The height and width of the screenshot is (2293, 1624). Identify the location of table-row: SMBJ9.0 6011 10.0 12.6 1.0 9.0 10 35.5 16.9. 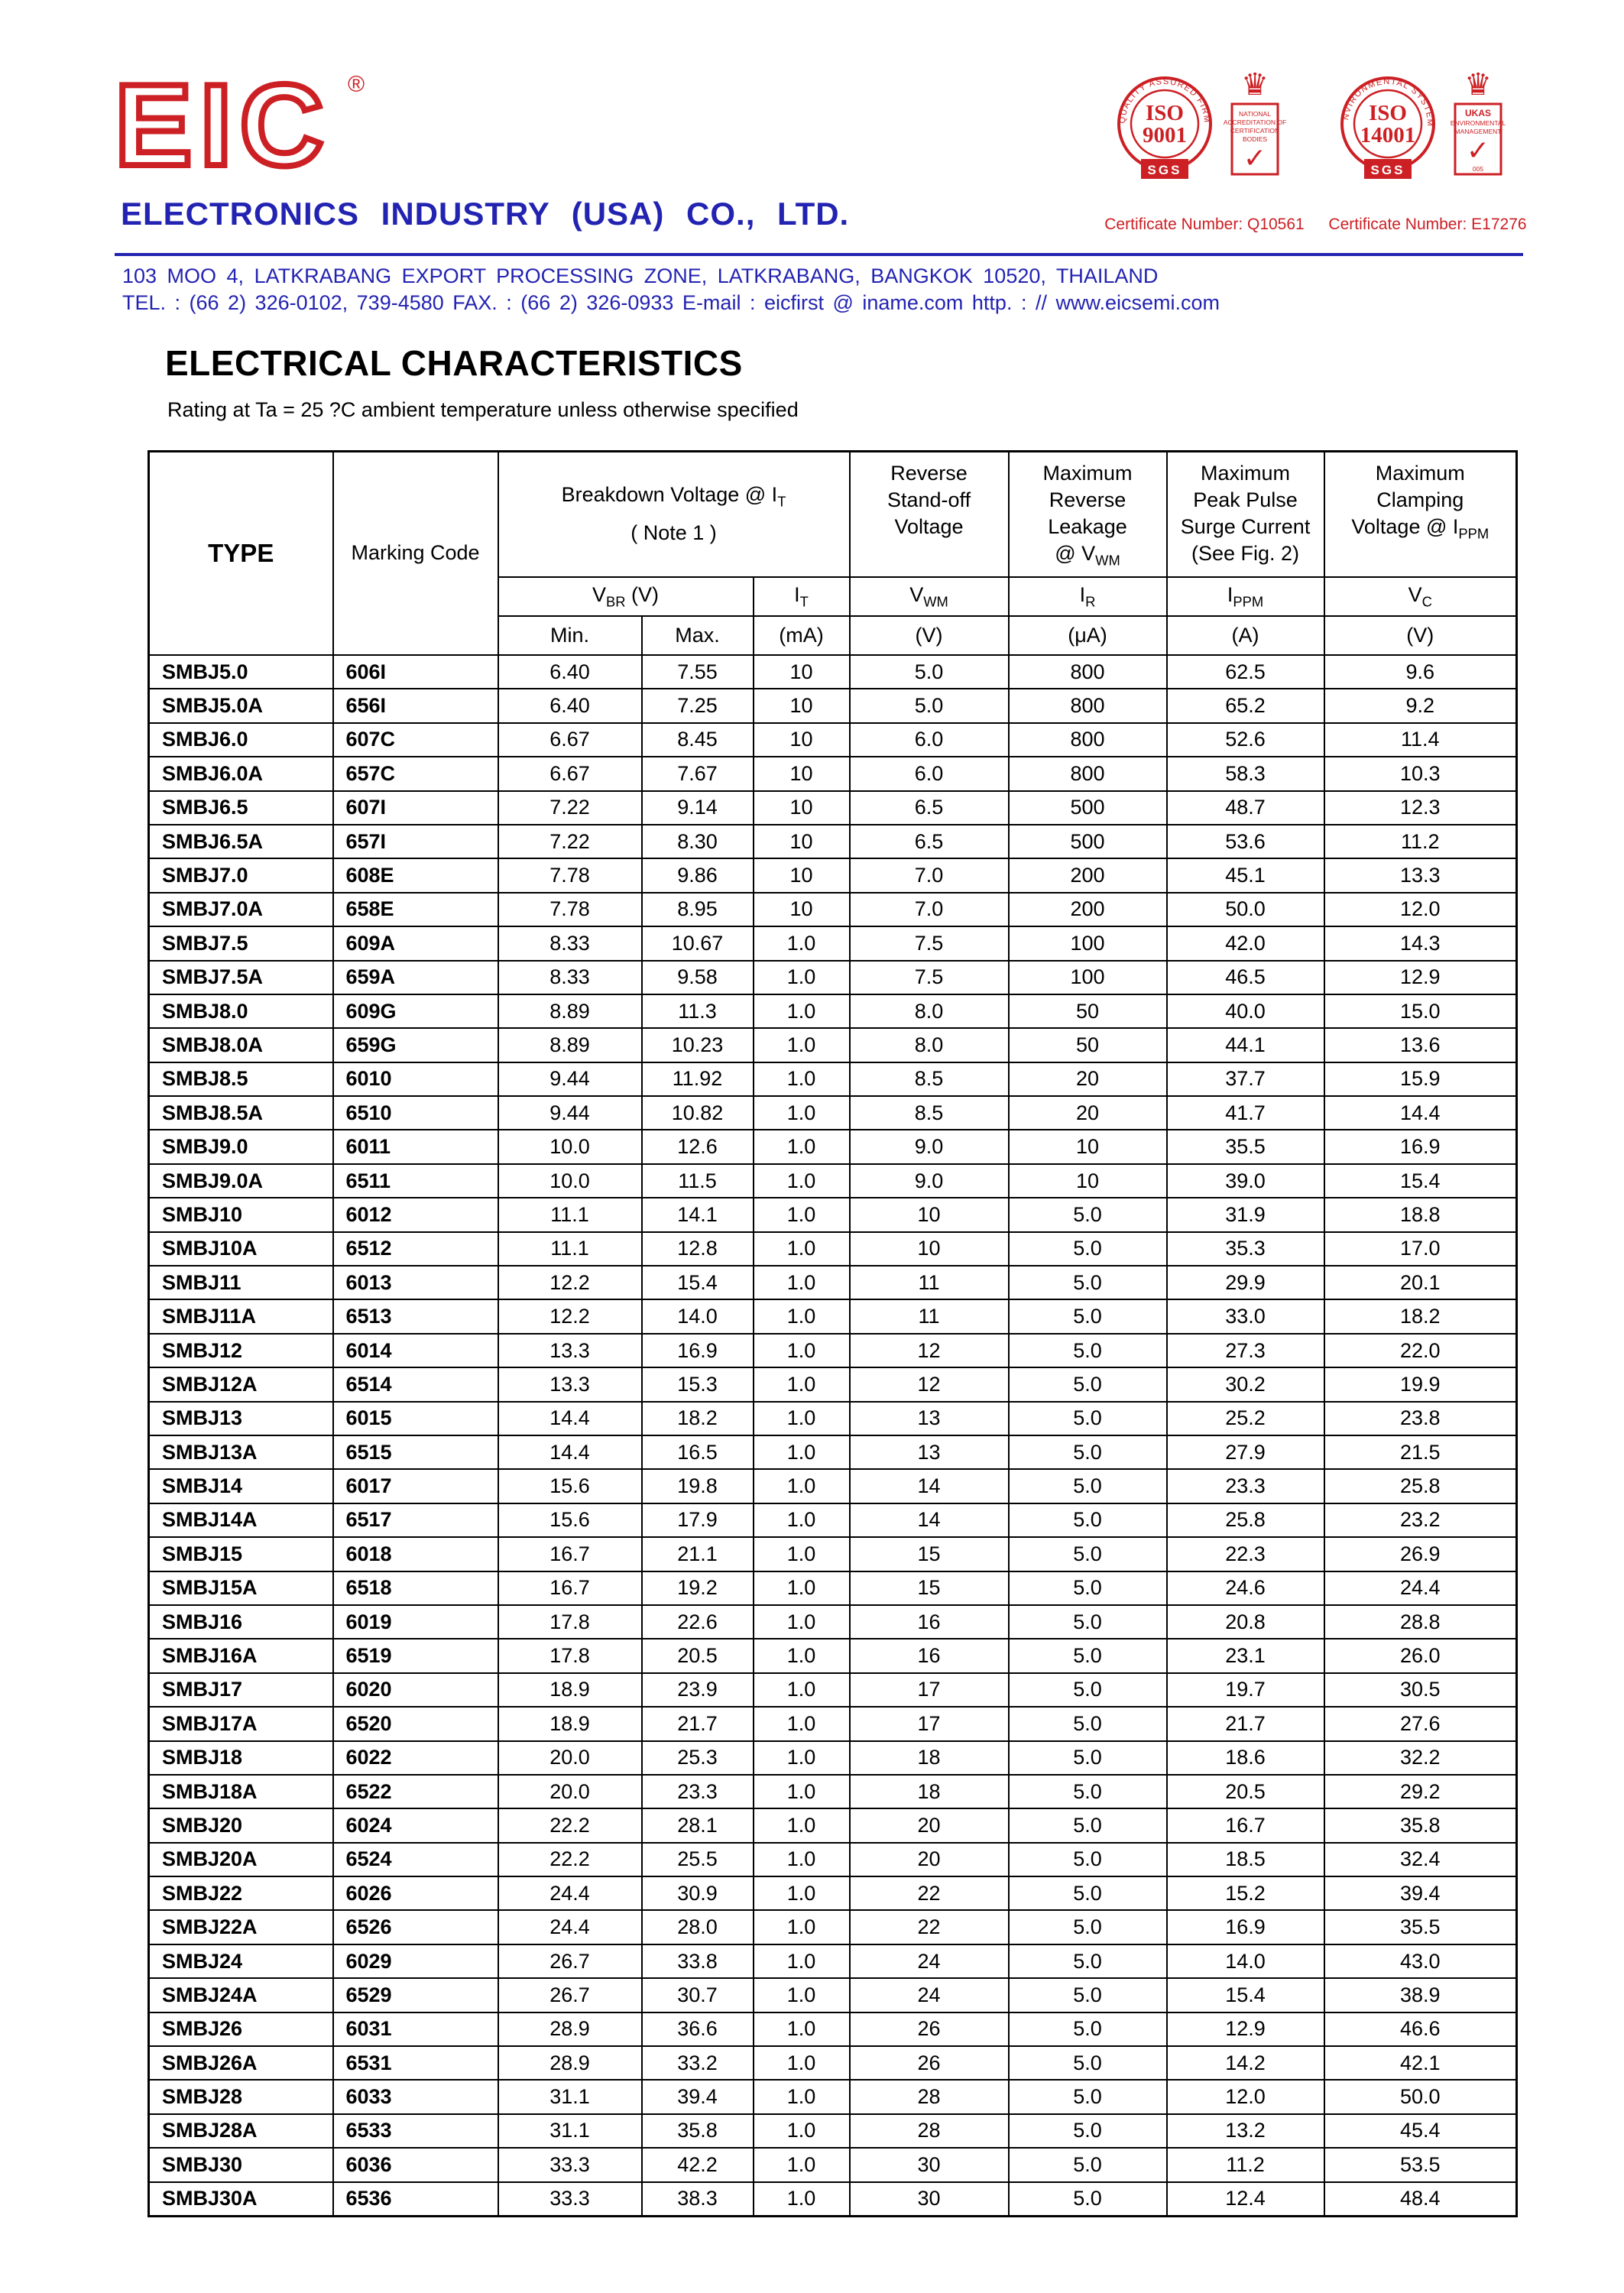
(832, 1147).